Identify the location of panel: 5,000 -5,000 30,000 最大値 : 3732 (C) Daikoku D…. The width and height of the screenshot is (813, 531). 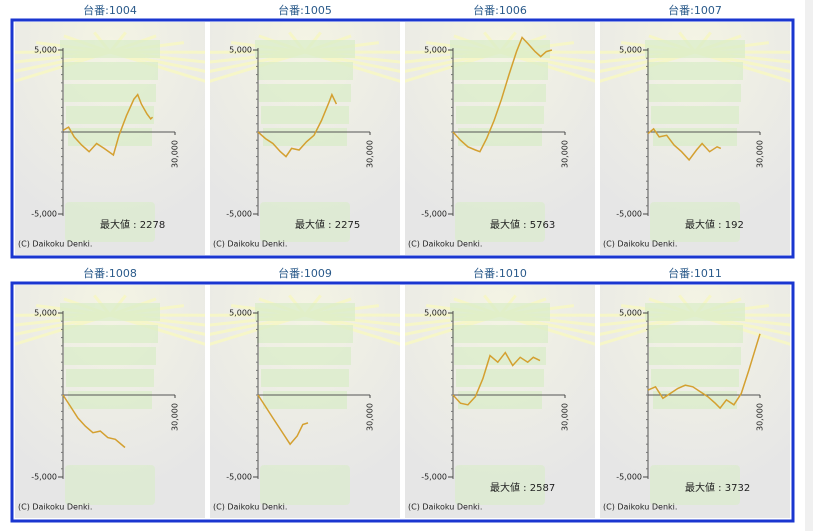
(695, 401).